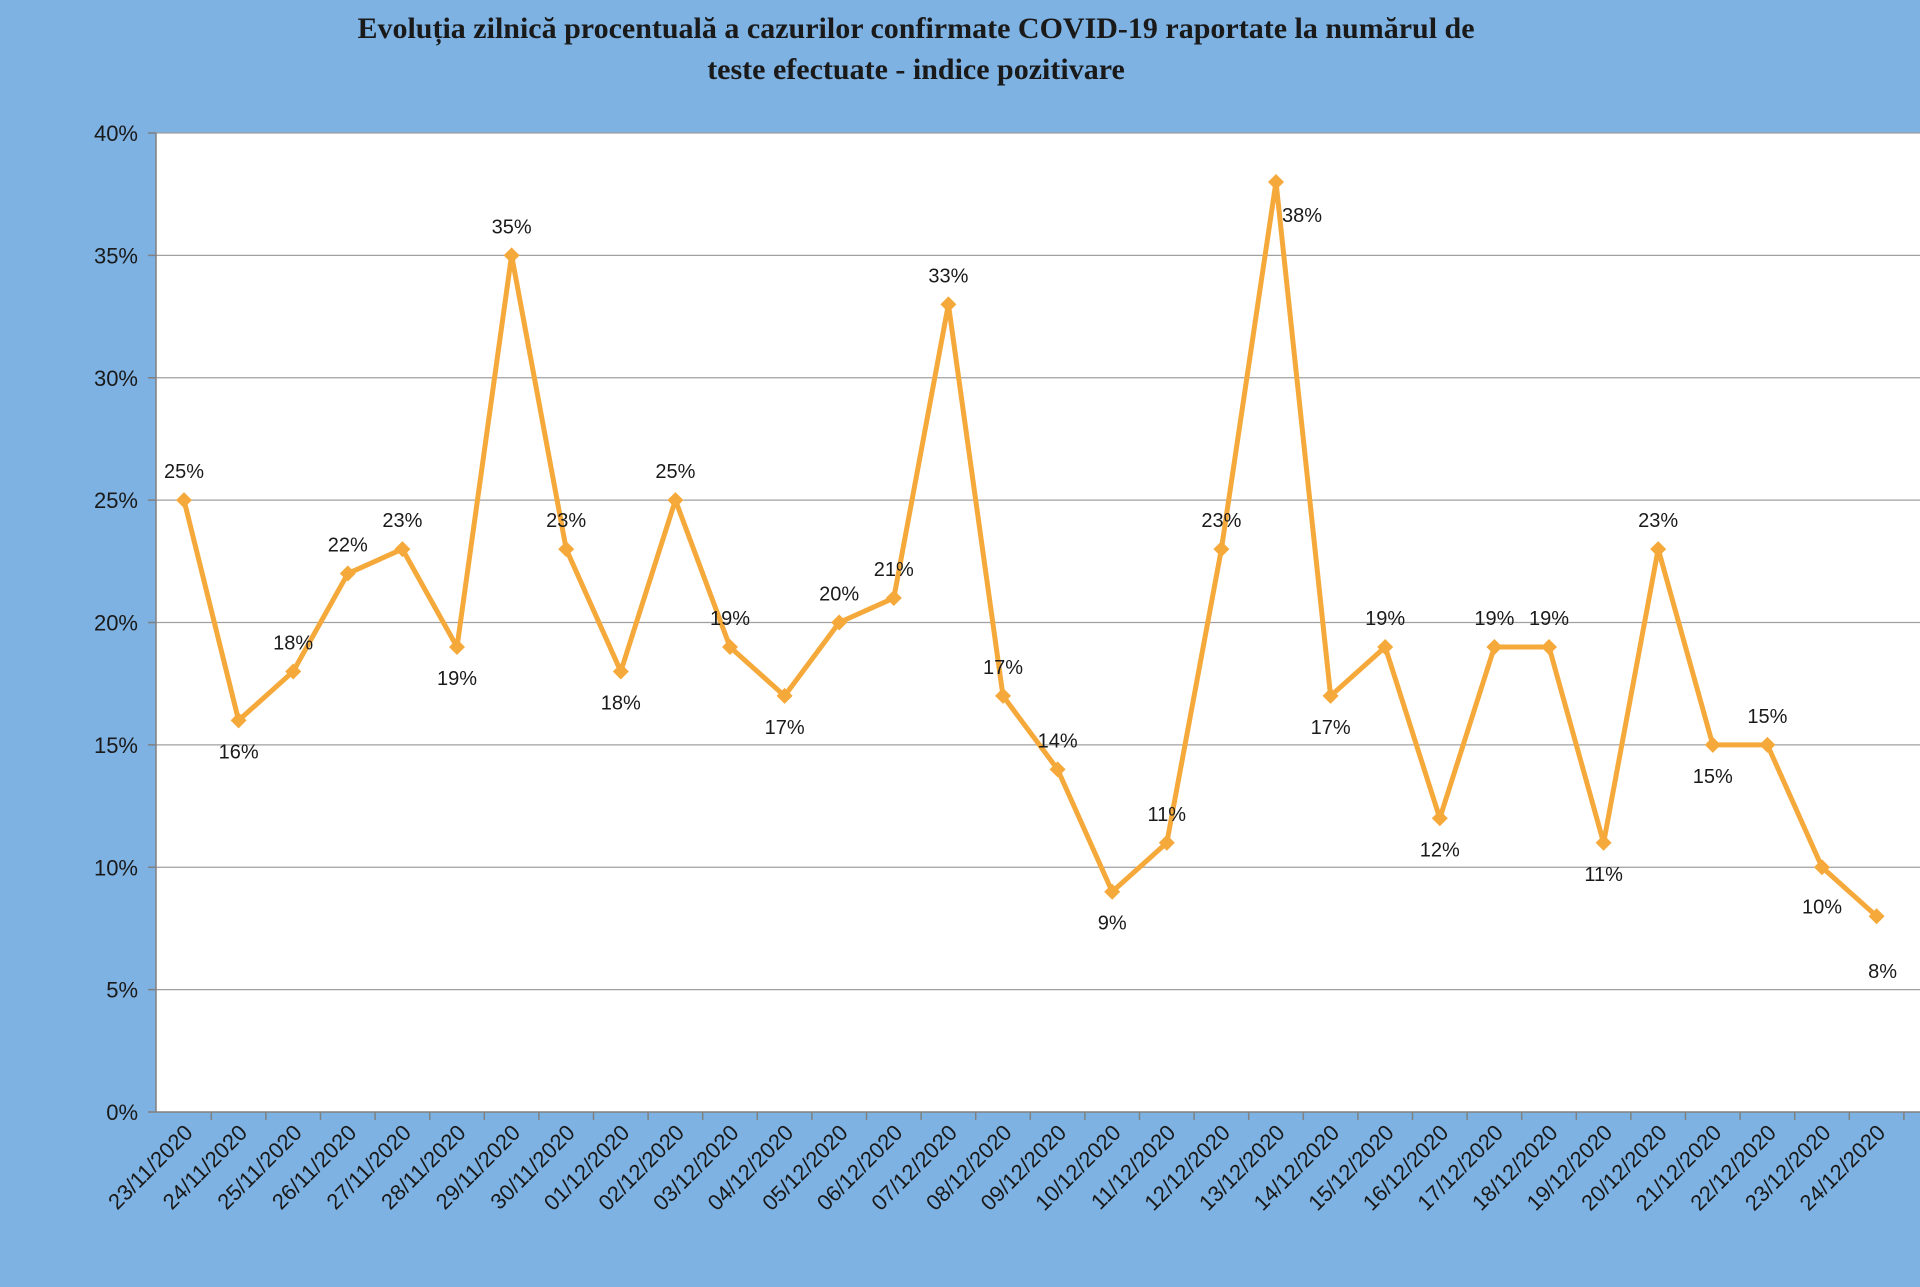 Image resolution: width=1920 pixels, height=1287 pixels. What do you see at coordinates (116, 500) in the screenshot?
I see `y-tick-label: 25%` at bounding box center [116, 500].